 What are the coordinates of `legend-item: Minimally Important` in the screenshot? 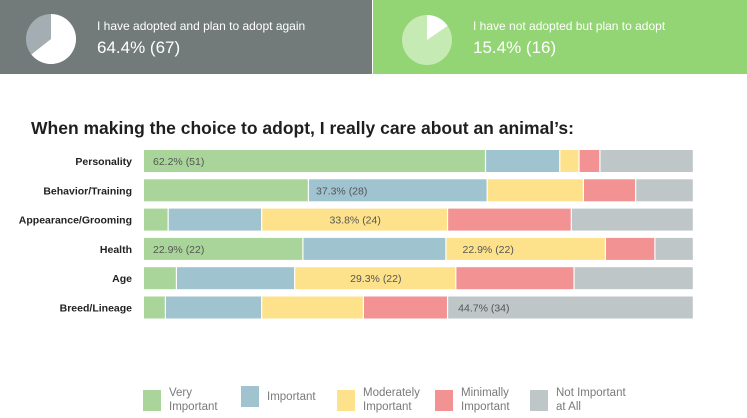 It's located at (483, 400).